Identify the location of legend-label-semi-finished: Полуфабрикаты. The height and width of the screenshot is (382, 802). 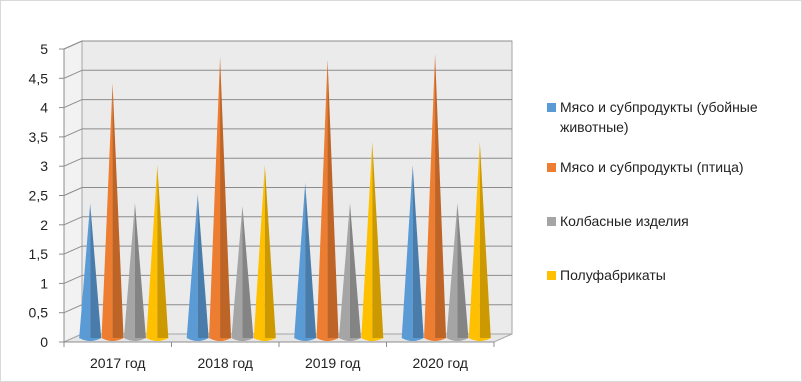
(613, 275).